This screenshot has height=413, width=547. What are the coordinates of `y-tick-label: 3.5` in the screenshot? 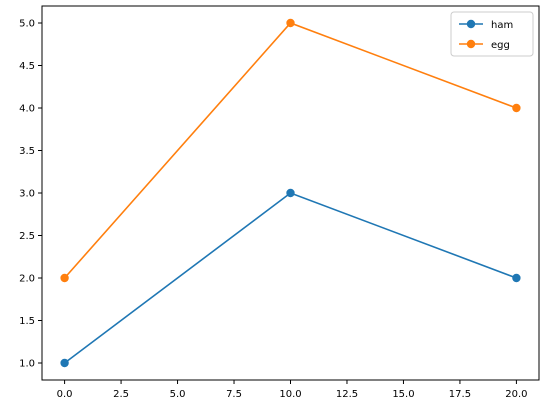 It's located at (27, 151).